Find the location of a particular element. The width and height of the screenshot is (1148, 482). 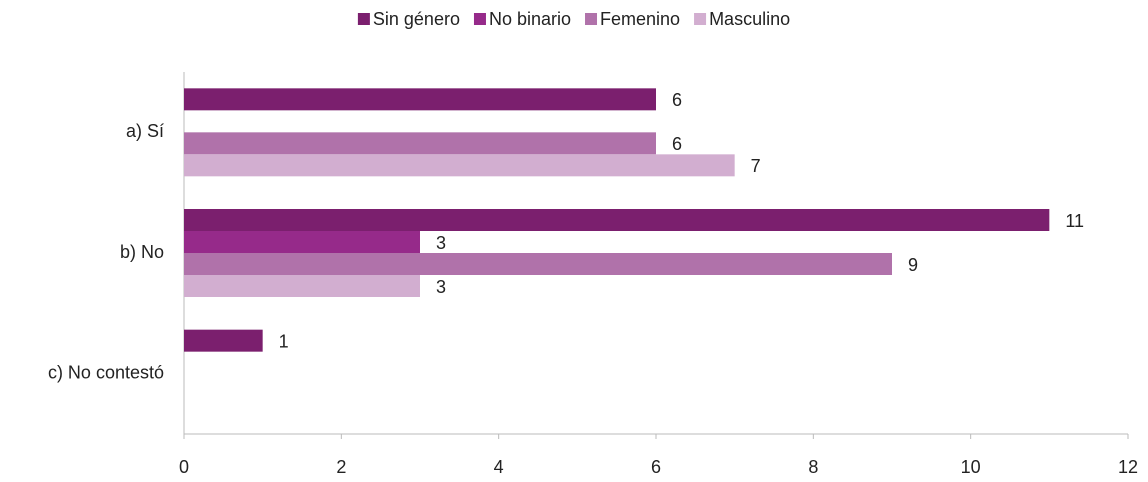

legend: Sin género No binario Femenino Masculino is located at coordinates (573, 19).